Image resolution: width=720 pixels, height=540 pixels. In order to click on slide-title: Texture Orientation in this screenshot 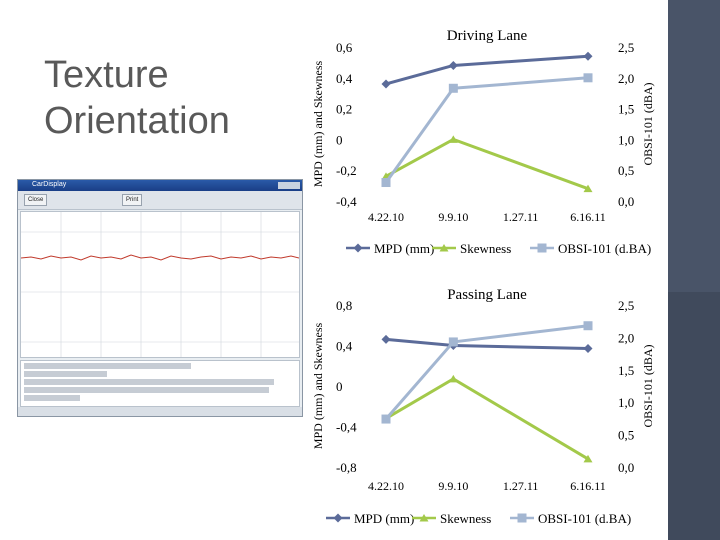, I will do `click(137, 98)`.